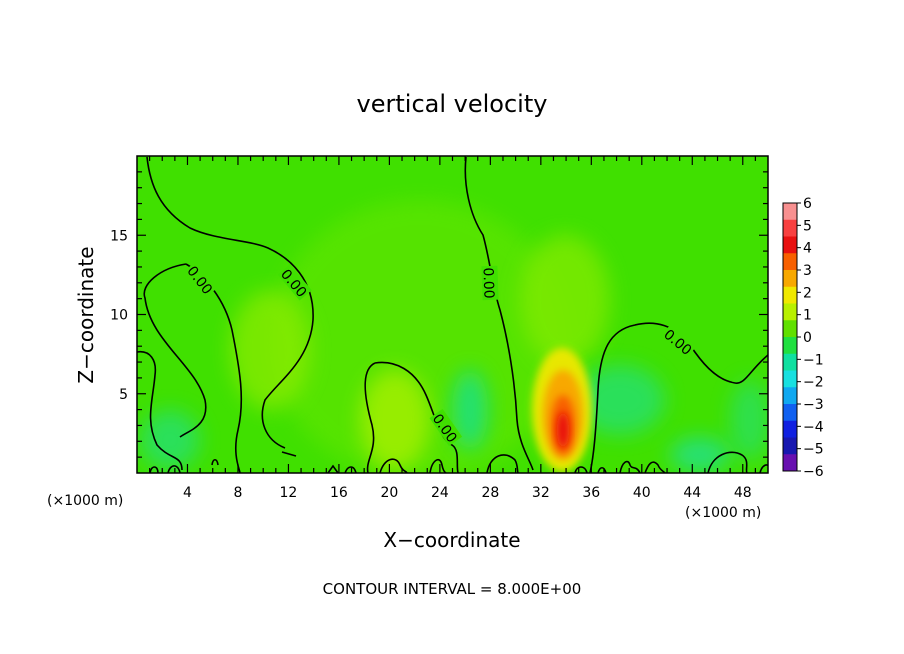  What do you see at coordinates (807, 316) in the screenshot?
I see `colorbar-label: 1` at bounding box center [807, 316].